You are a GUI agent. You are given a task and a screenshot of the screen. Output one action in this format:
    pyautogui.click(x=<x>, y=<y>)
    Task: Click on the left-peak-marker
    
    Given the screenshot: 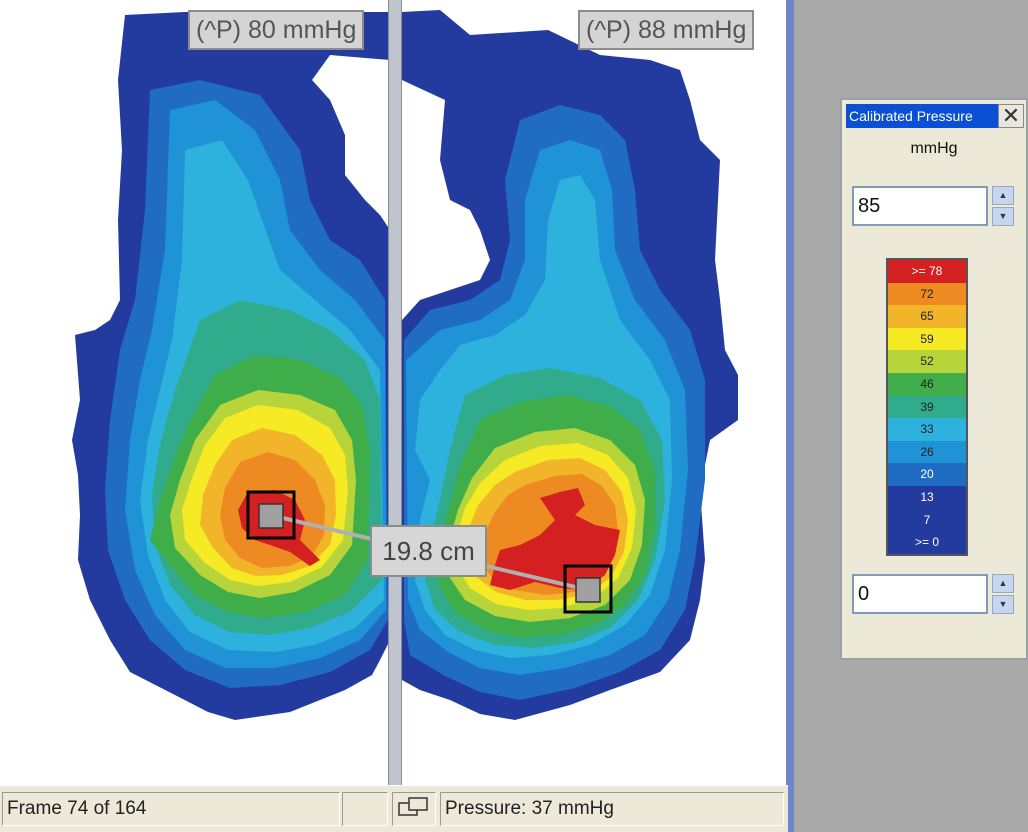 What is the action you would take?
    pyautogui.click(x=271, y=515)
    